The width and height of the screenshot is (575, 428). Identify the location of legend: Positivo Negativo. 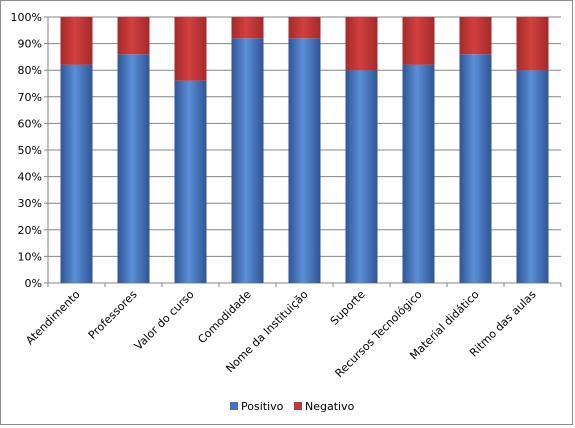
(292, 406).